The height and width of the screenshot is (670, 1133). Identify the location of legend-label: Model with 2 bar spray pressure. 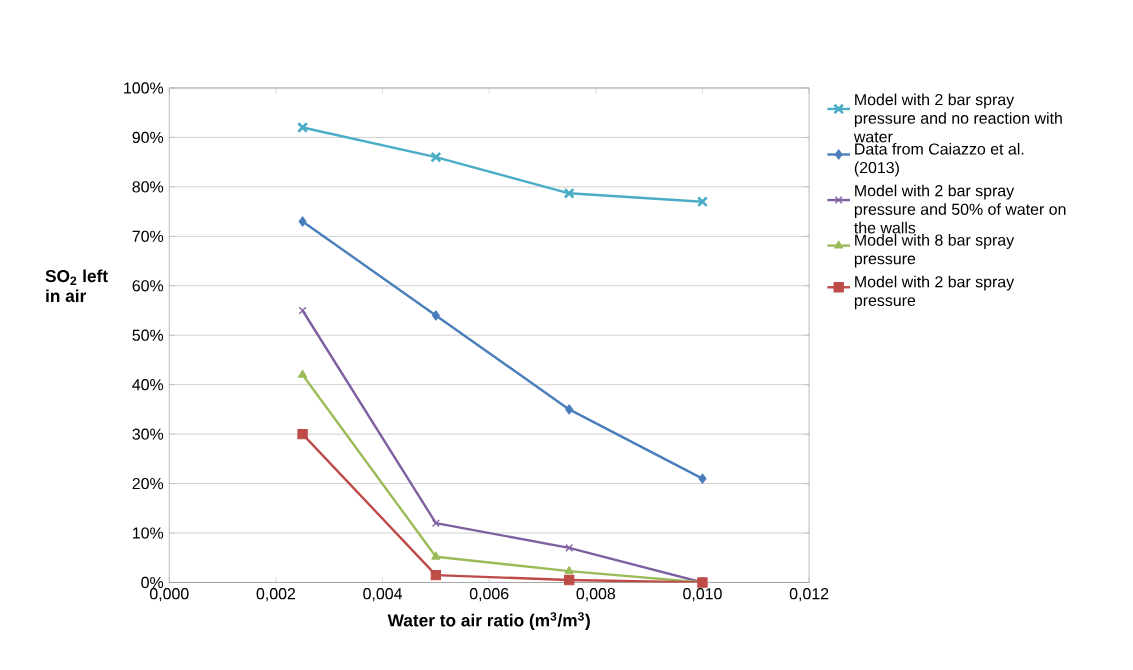
(934, 292).